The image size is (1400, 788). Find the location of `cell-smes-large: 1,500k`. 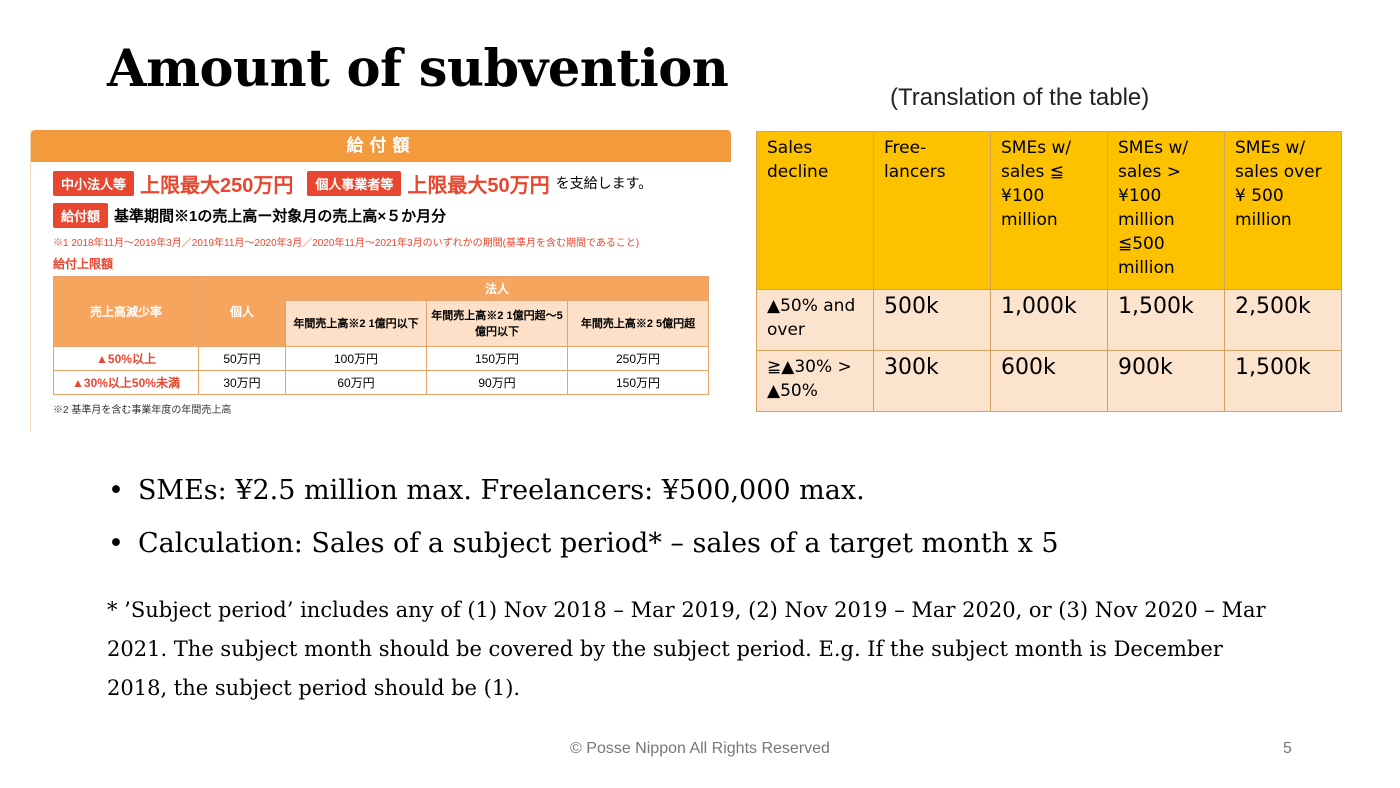

cell-smes-large: 1,500k is located at coordinates (1283, 381).